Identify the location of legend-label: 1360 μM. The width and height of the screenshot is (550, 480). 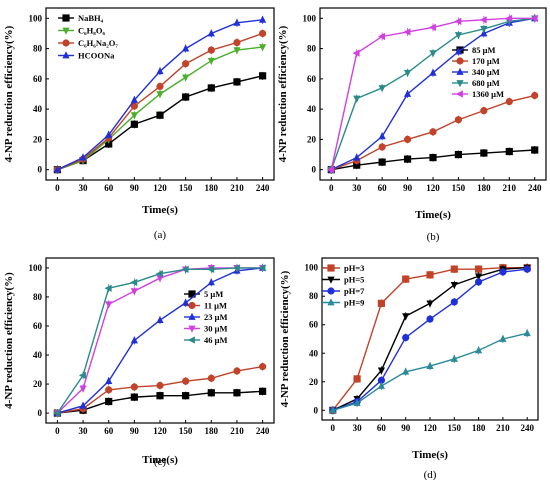
(488, 94).